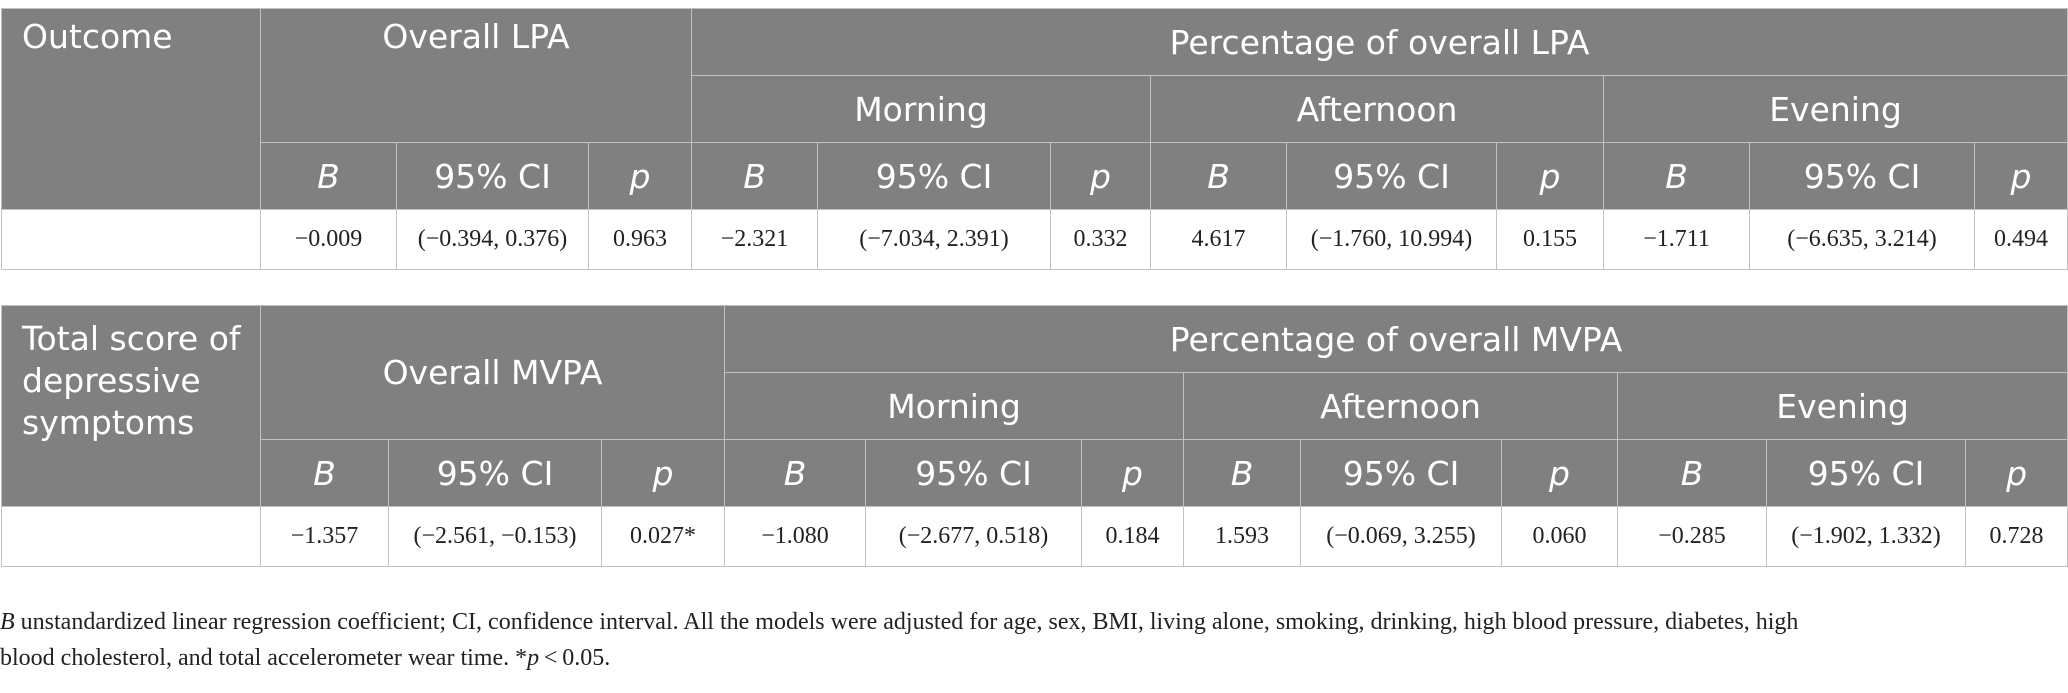 This screenshot has width=2068, height=693. I want to click on cell-value: 0.332, so click(1101, 239).